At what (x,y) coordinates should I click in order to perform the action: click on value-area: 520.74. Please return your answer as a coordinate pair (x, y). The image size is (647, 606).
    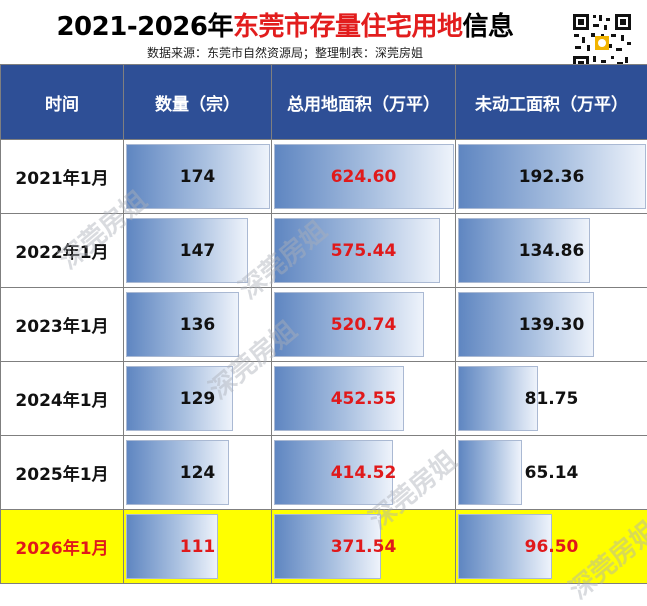
    Looking at the image, I should click on (364, 325).